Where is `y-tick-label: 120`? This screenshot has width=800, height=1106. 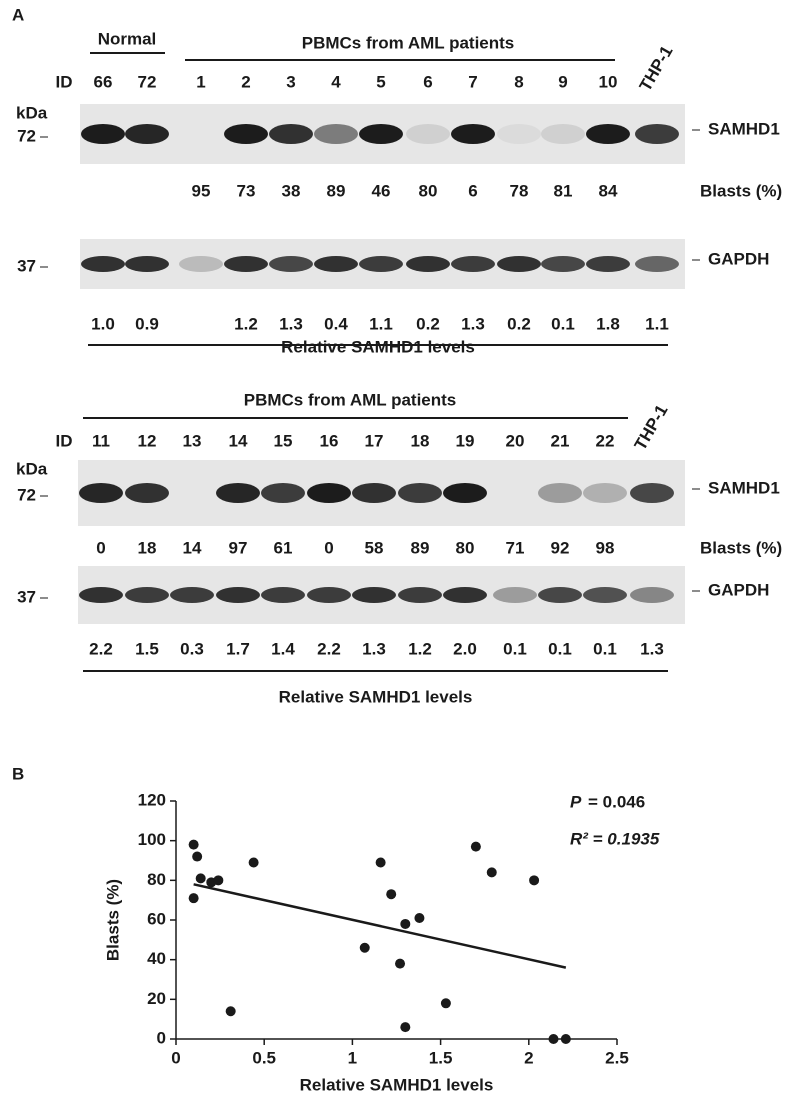
y-tick-label: 120 is located at coordinates (152, 799).